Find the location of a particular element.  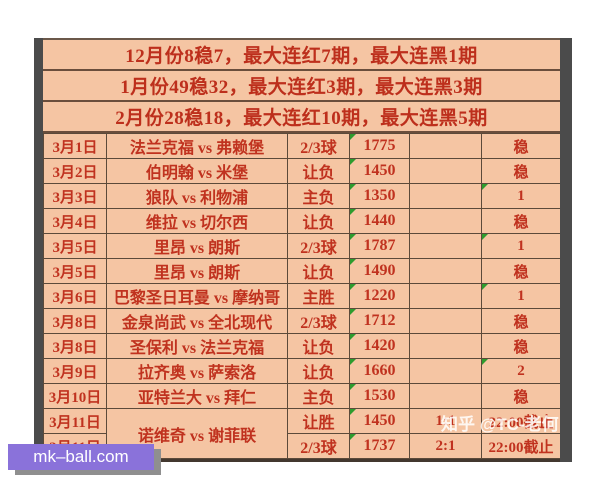

table-row: 3月10日 亚特兰大 vs 拜仁 主负 1530 稳 is located at coordinates (302, 396).